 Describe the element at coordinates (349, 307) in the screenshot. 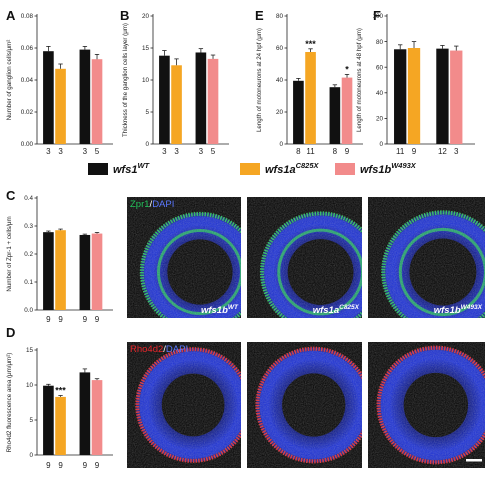

I see `genotype-sup: C825X` at that location.